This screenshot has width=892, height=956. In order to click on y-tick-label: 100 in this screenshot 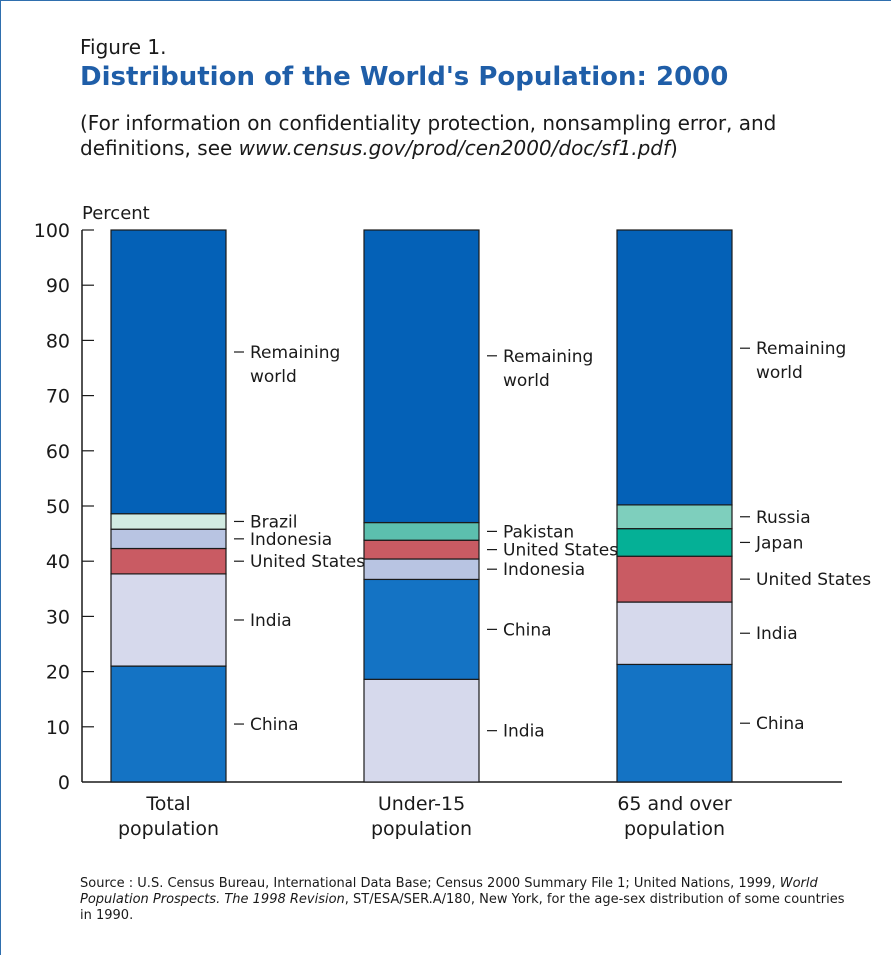, I will do `click(52, 231)`.